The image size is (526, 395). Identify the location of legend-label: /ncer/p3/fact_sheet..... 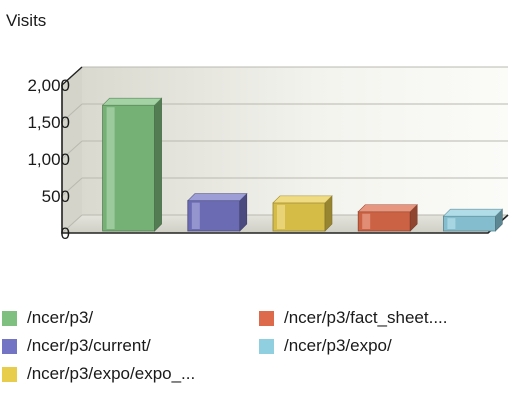
(366, 317).